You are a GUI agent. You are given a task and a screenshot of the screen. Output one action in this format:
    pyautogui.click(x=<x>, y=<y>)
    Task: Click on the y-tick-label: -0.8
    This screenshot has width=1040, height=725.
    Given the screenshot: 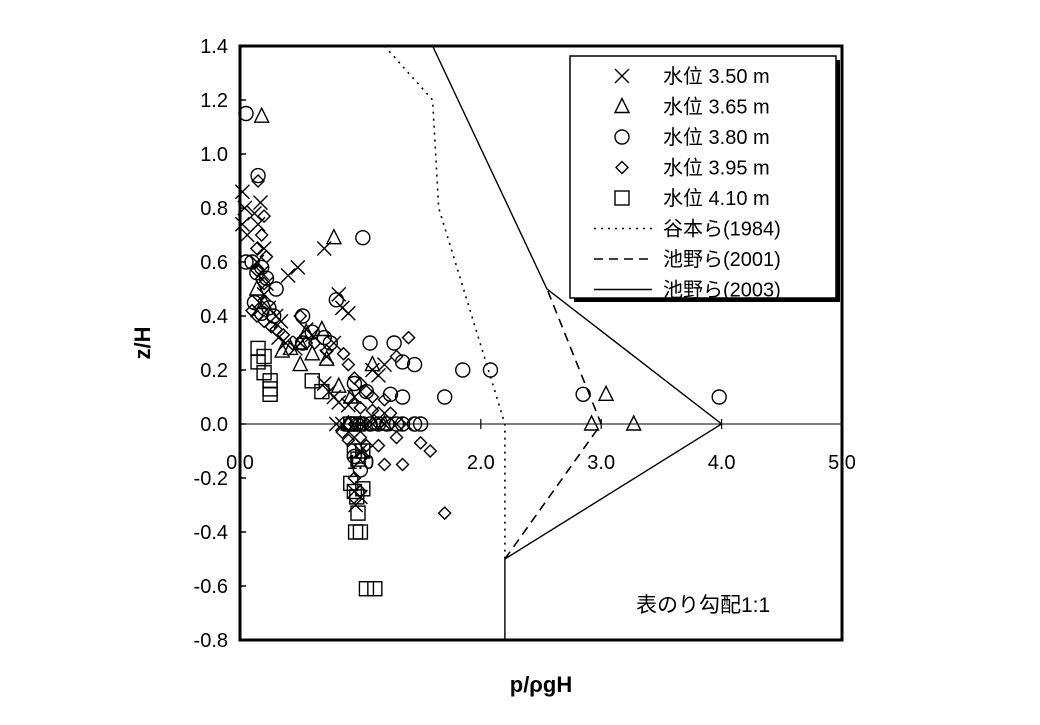 What is the action you would take?
    pyautogui.click(x=211, y=641)
    